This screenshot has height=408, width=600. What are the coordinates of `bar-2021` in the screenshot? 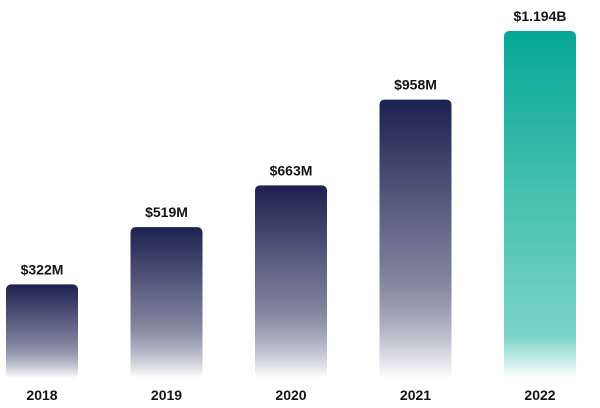 It's located at (415, 238).